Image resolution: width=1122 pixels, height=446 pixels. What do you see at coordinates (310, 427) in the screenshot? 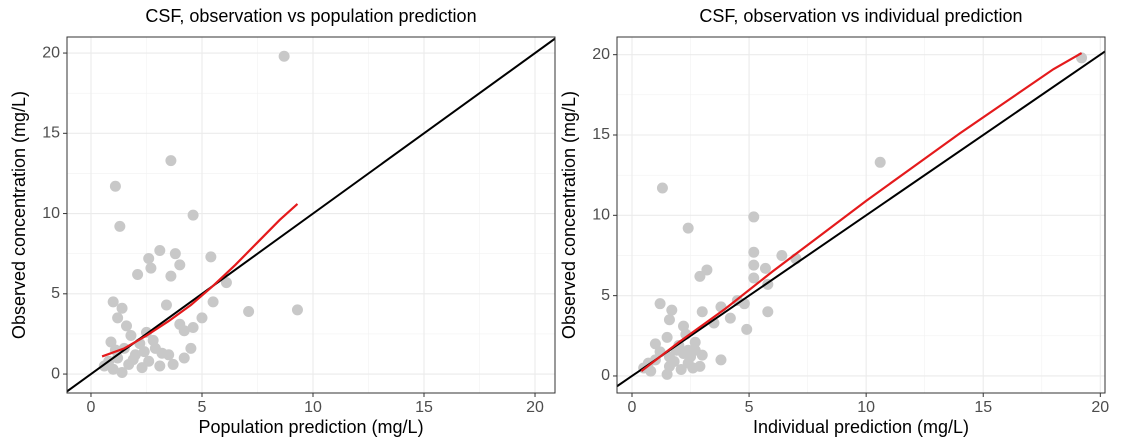
I see `x-axis-label: Population prediction (mg/L)` at bounding box center [310, 427].